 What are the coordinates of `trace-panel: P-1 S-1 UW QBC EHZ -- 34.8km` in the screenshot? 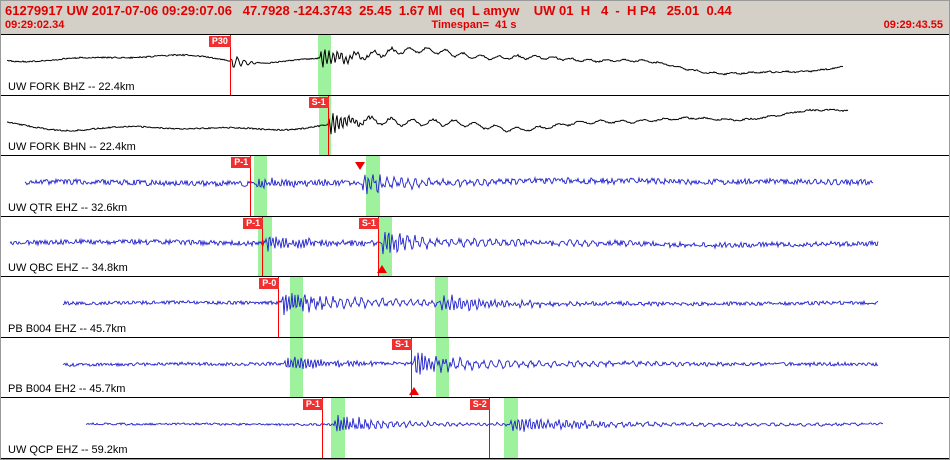 It's located at (475, 247).